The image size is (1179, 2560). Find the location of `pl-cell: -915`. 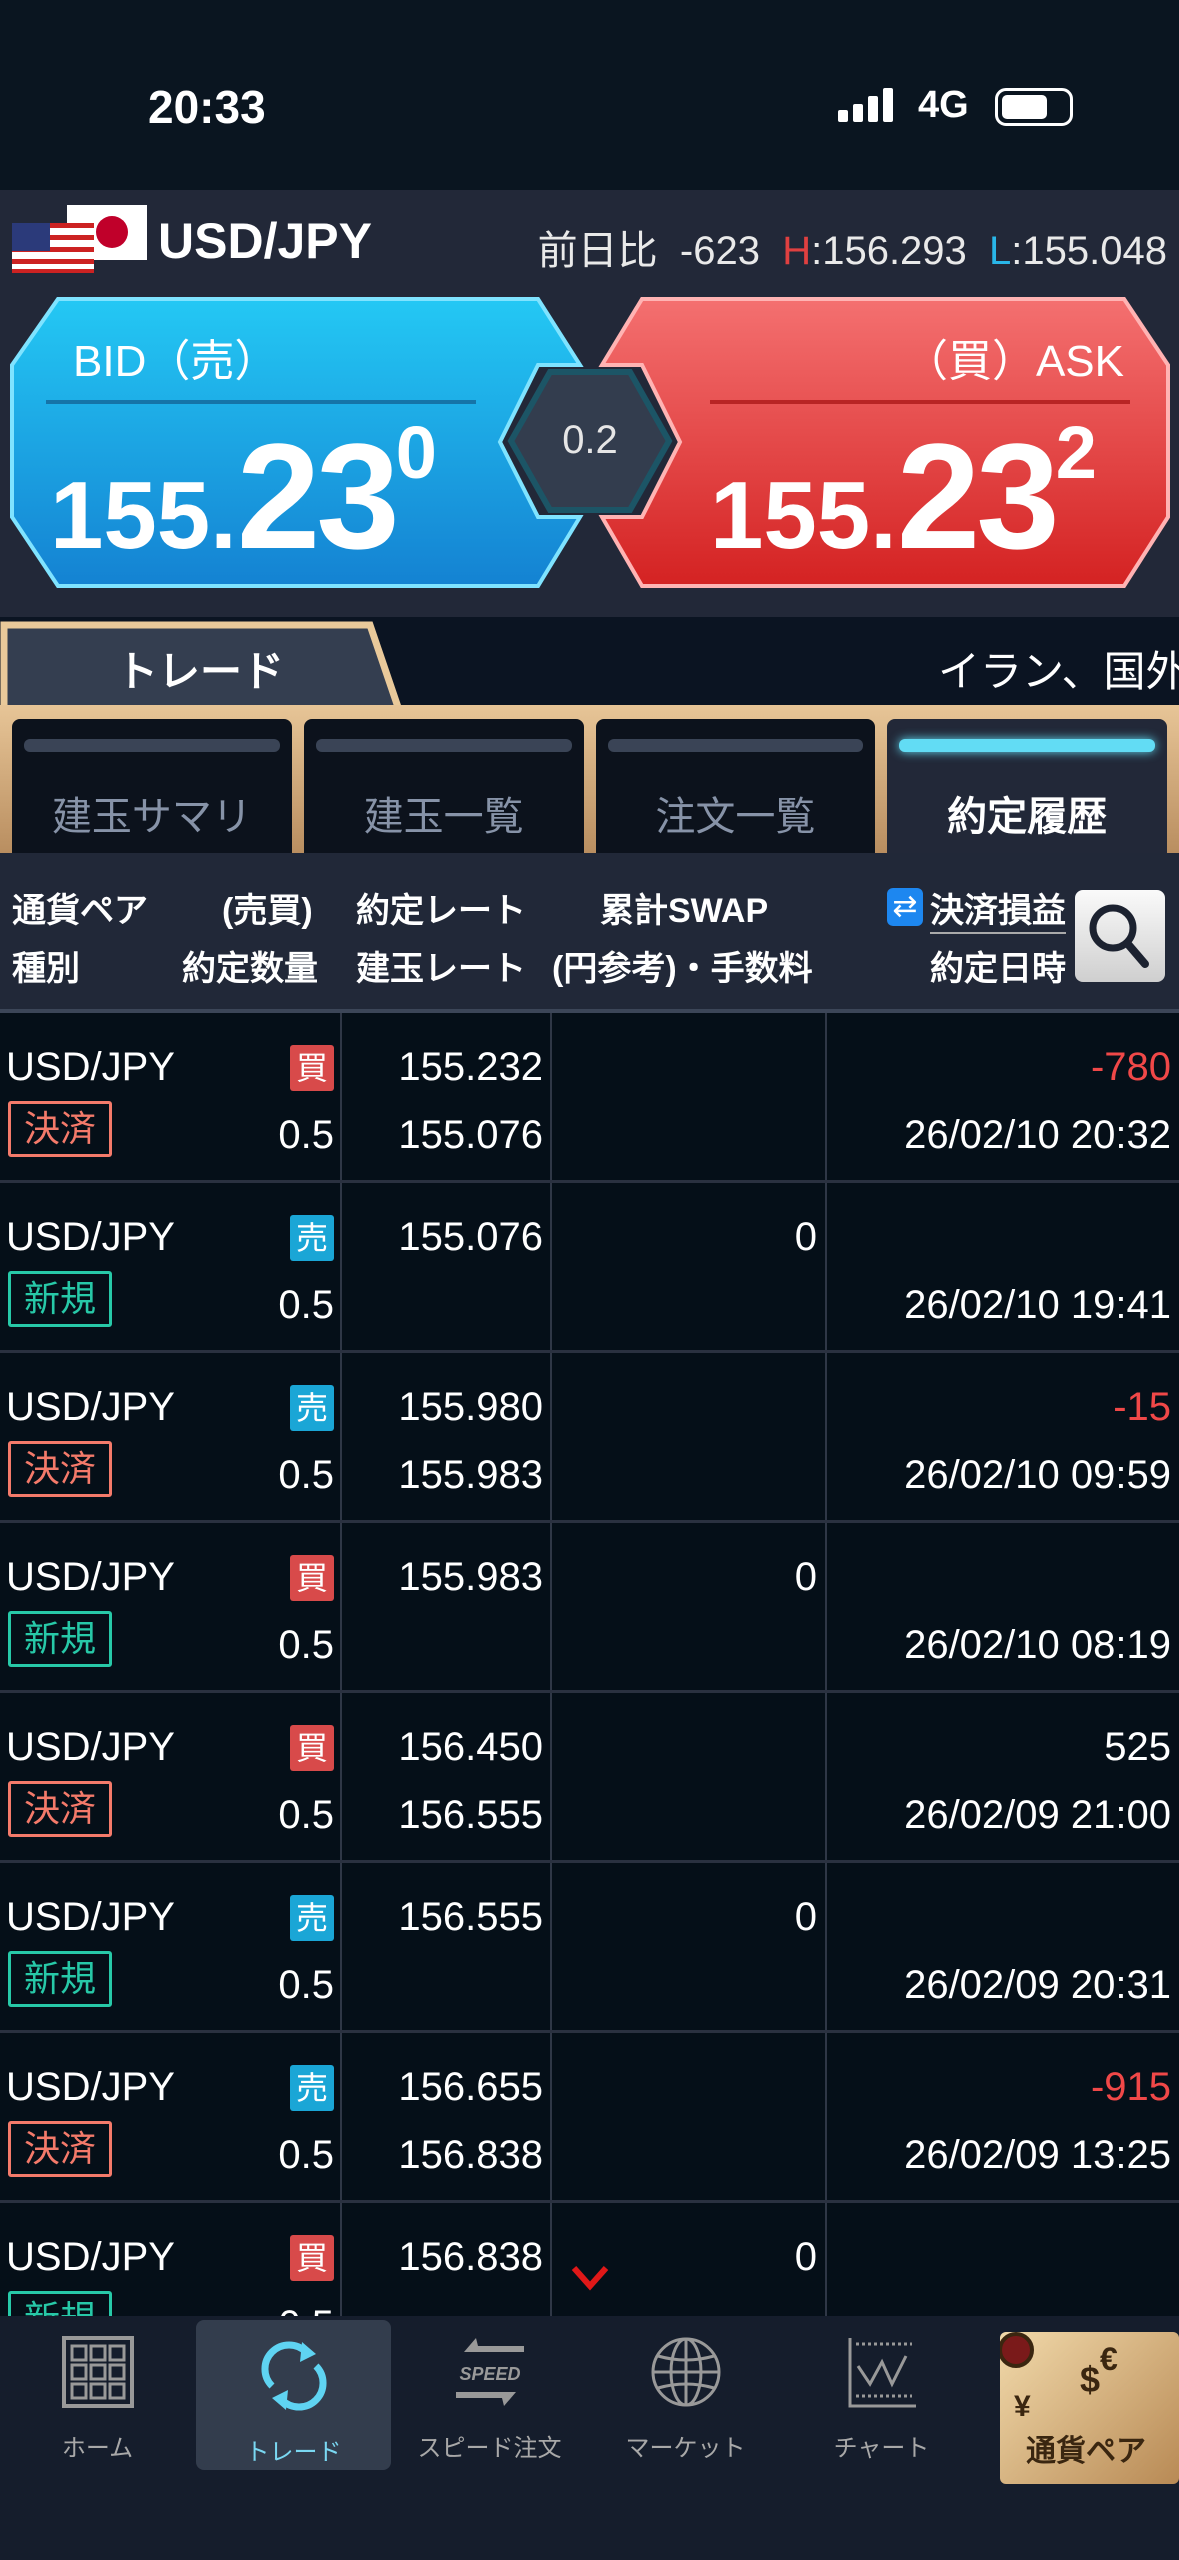

pl-cell: -915 is located at coordinates (1130, 2087).